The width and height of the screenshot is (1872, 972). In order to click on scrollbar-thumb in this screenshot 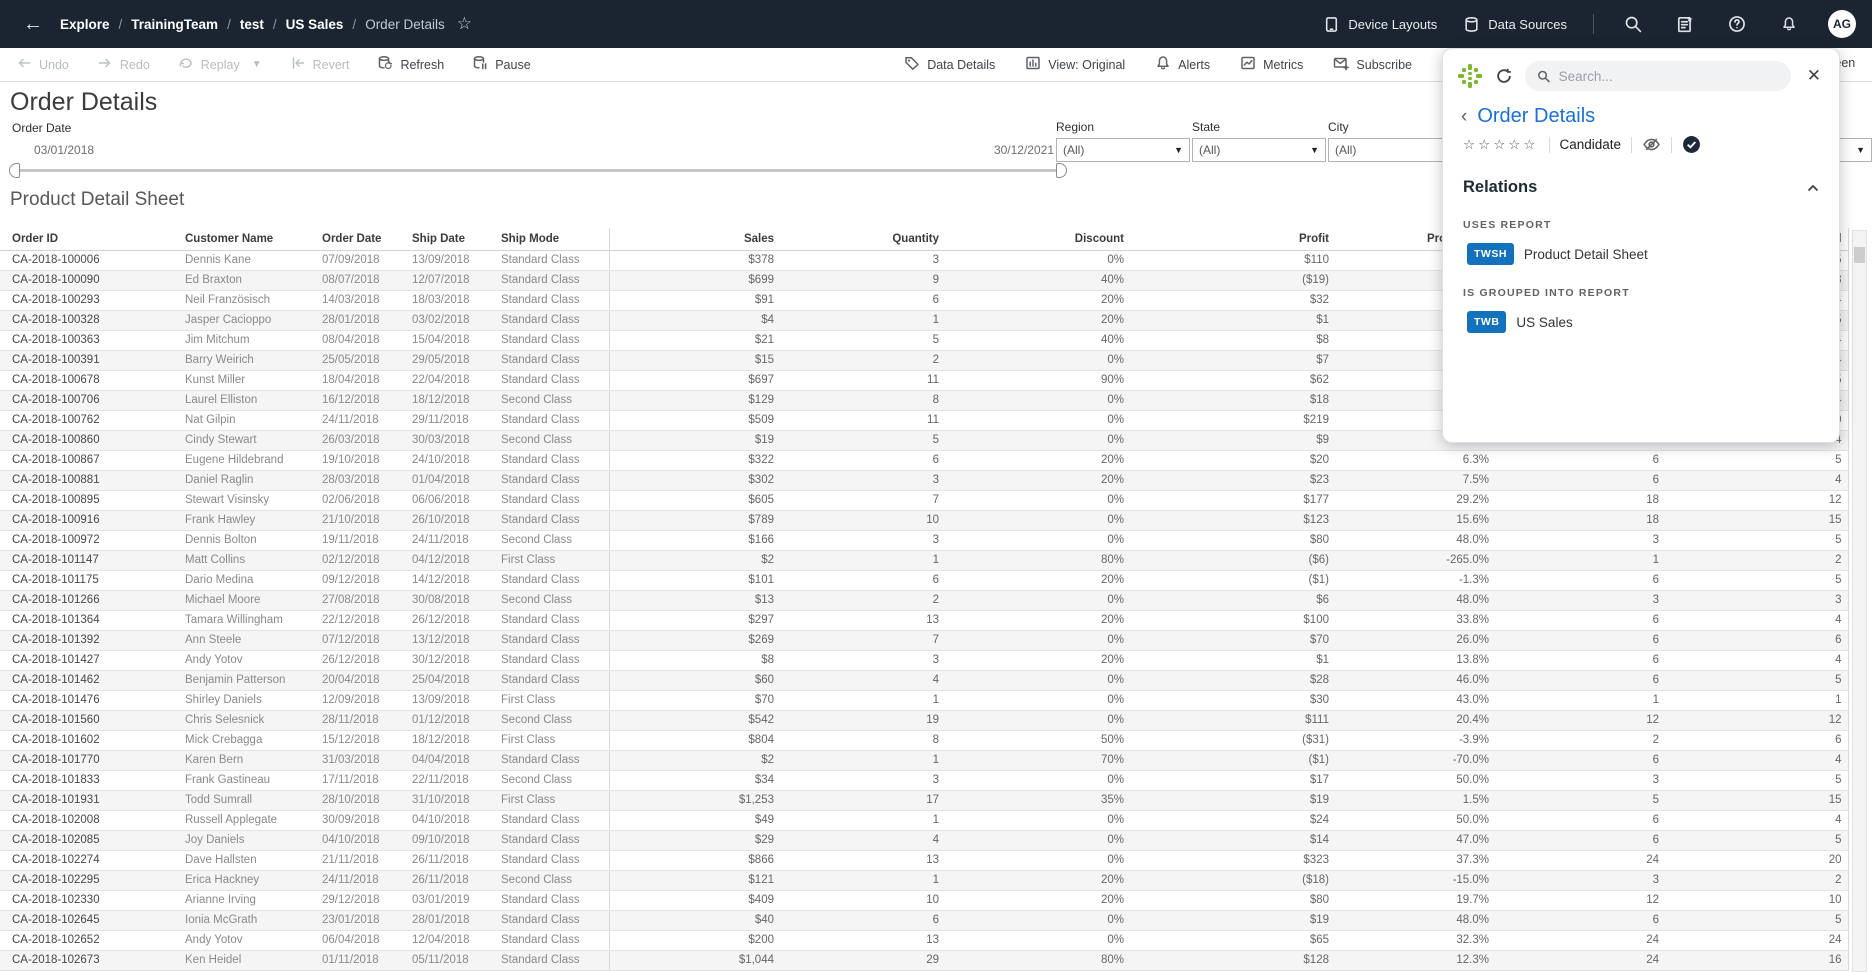, I will do `click(1859, 255)`.